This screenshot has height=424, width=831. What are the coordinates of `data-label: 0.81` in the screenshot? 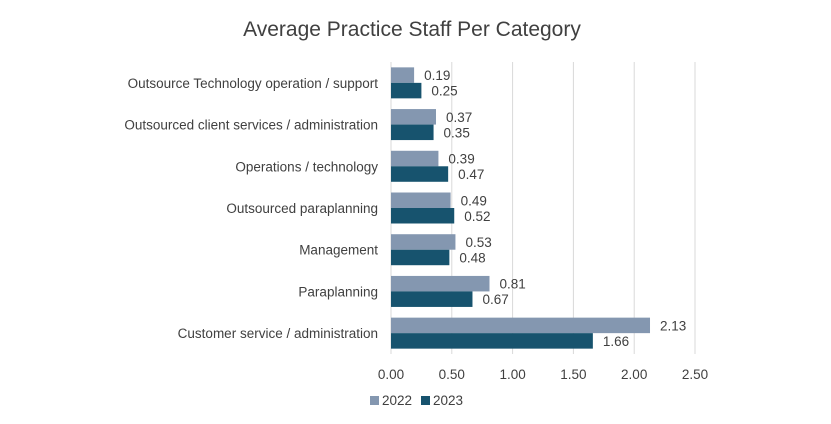 It's located at (512, 284).